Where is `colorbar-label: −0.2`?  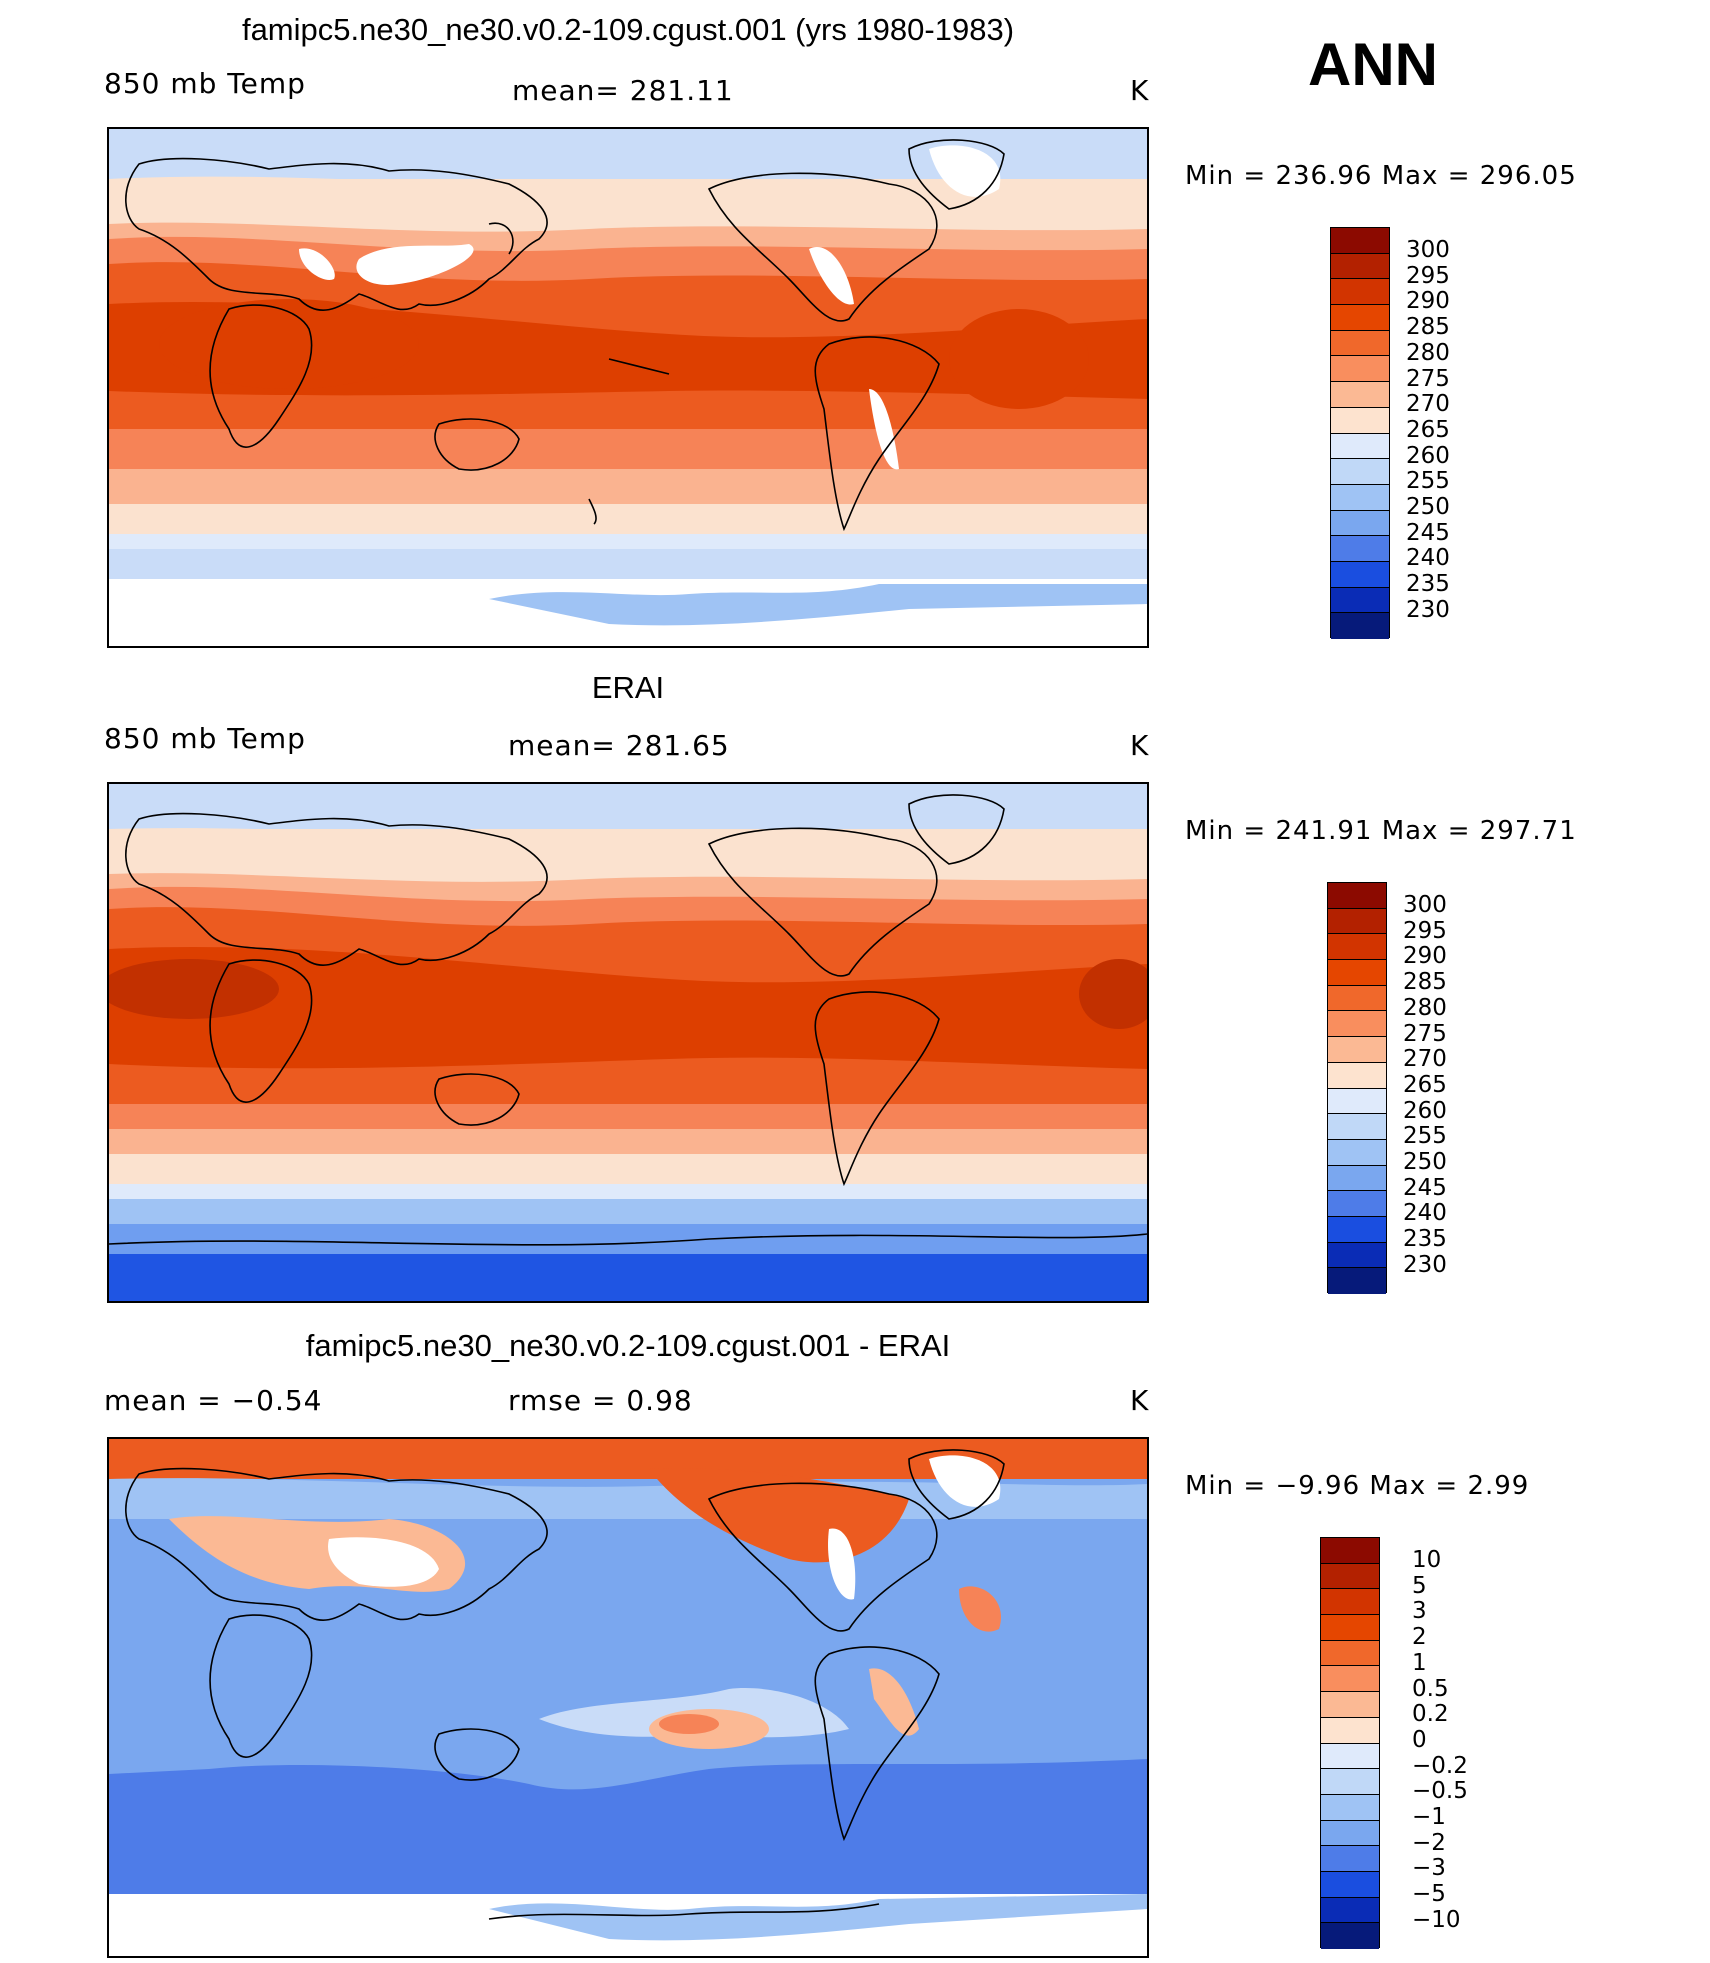
colorbar-label: −0.2 is located at coordinates (1440, 1765).